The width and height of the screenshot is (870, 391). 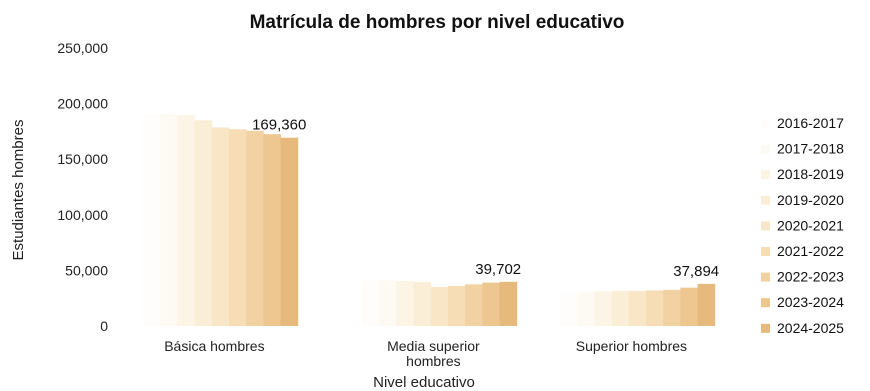 I want to click on y-tick-label: 200,000, so click(x=82, y=104).